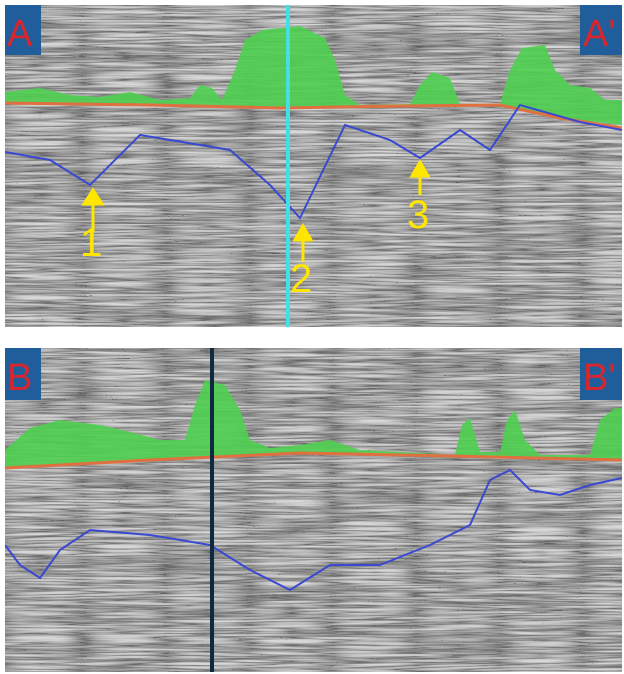 The width and height of the screenshot is (624, 674). What do you see at coordinates (599, 34) in the screenshot?
I see `section-label: A'` at bounding box center [599, 34].